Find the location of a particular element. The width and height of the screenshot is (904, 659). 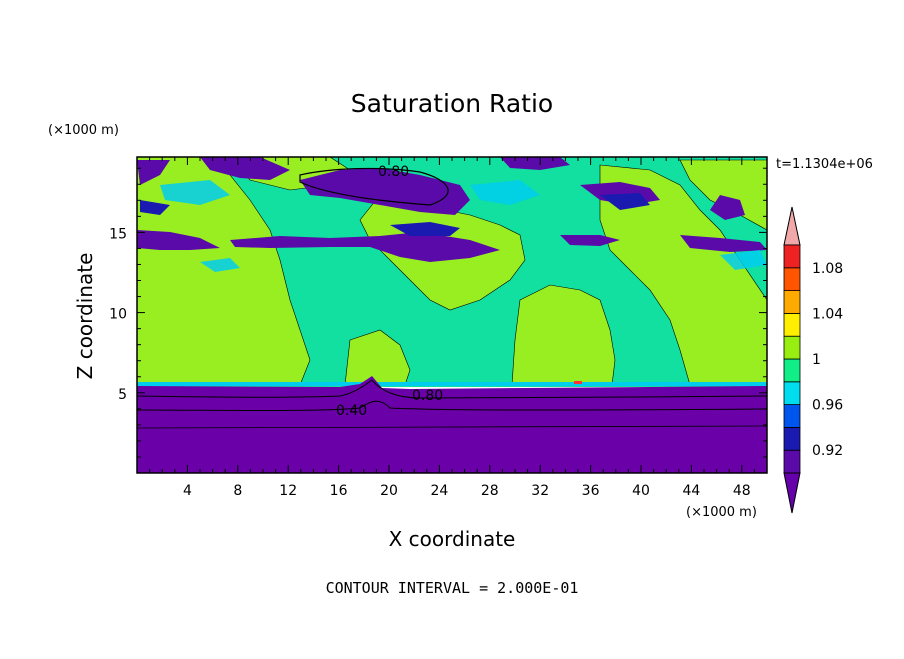

field-dry-layer is located at coordinates (452, 424).